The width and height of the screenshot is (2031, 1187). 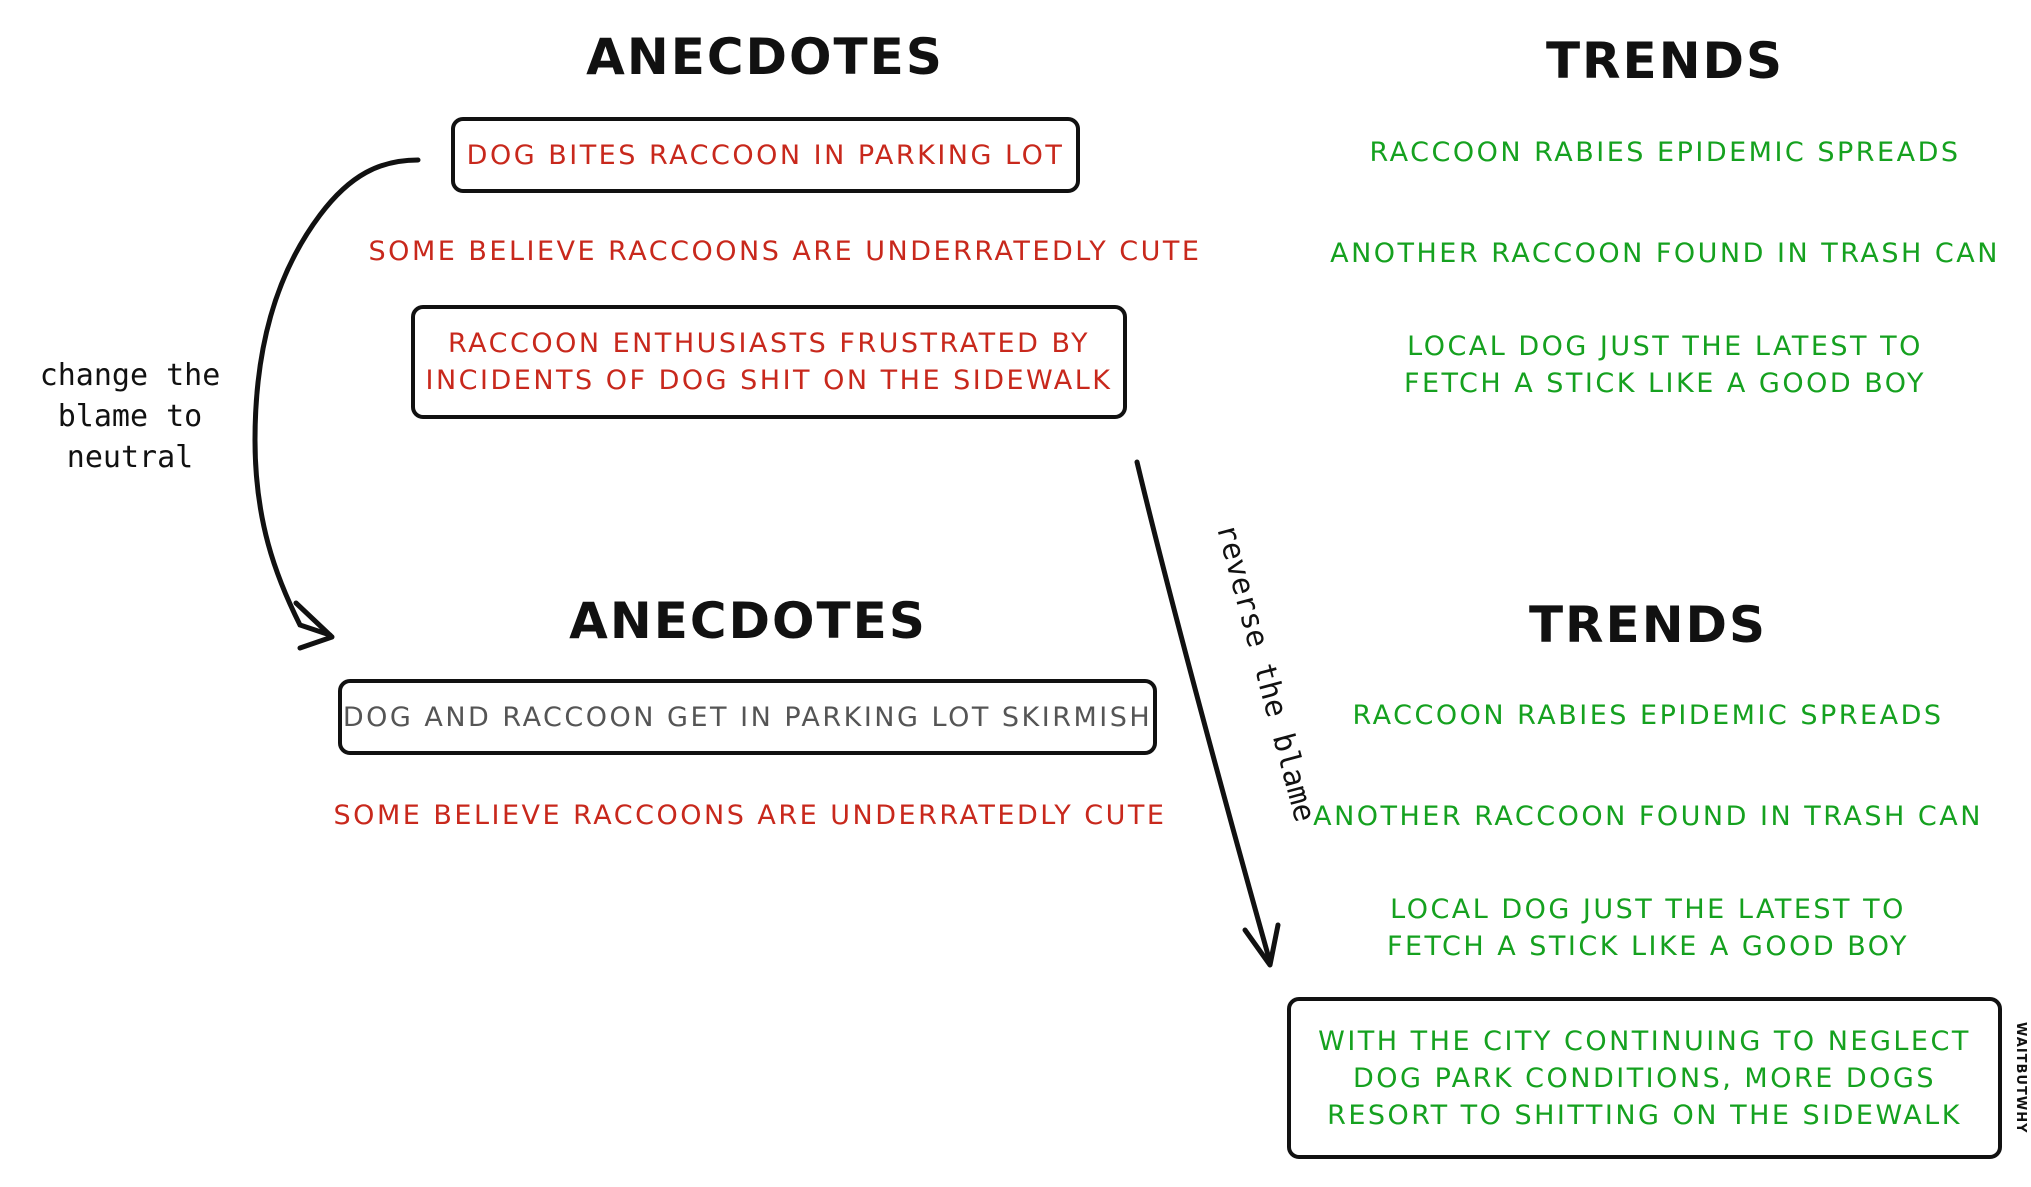 I want to click on top-anecdote-1: DOG BITES RACCOON IN PARKING LOT, so click(x=765, y=155).